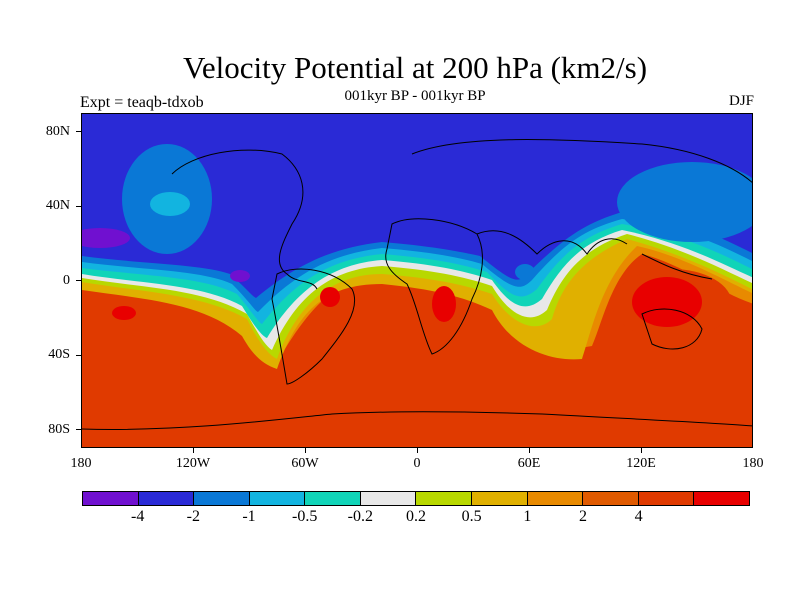  Describe the element at coordinates (59, 429) in the screenshot. I see `lat-label-80s: 80S` at that location.